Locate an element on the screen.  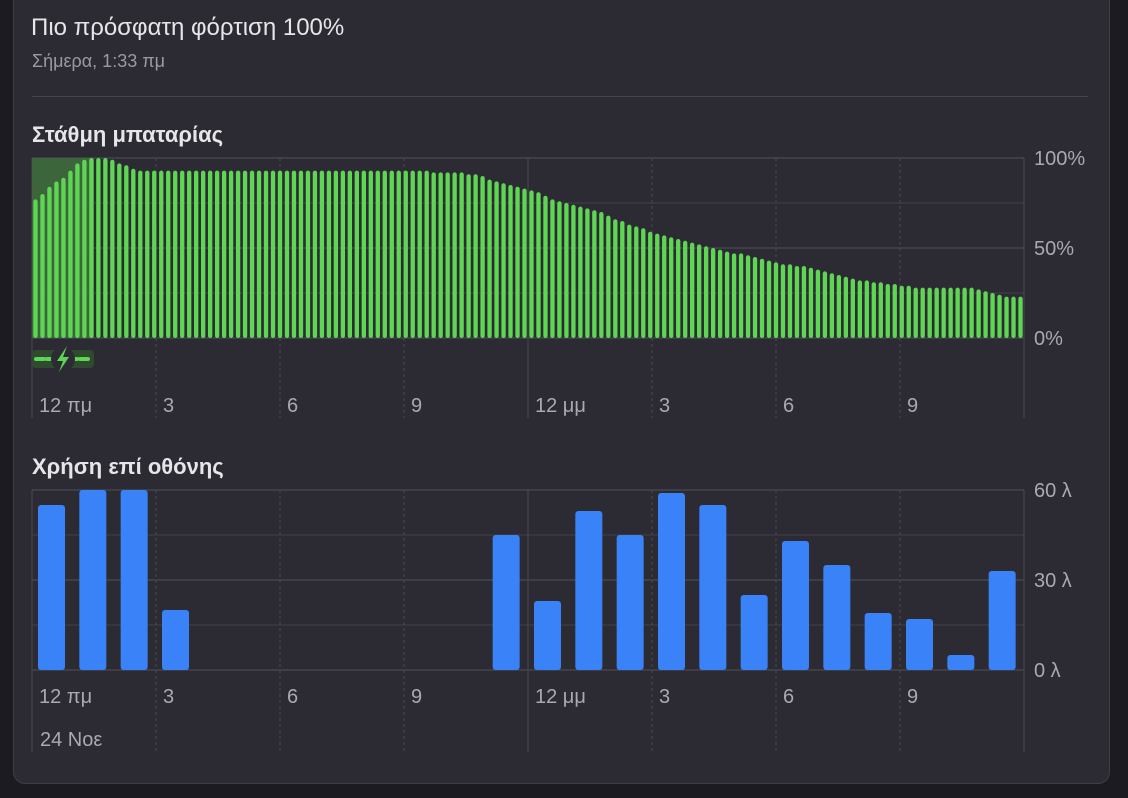
bolt-icon is located at coordinates (63, 359).